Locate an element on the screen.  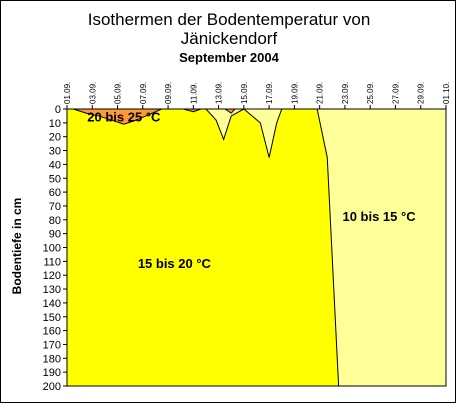
y-tick-label: 50 is located at coordinates (55, 179).